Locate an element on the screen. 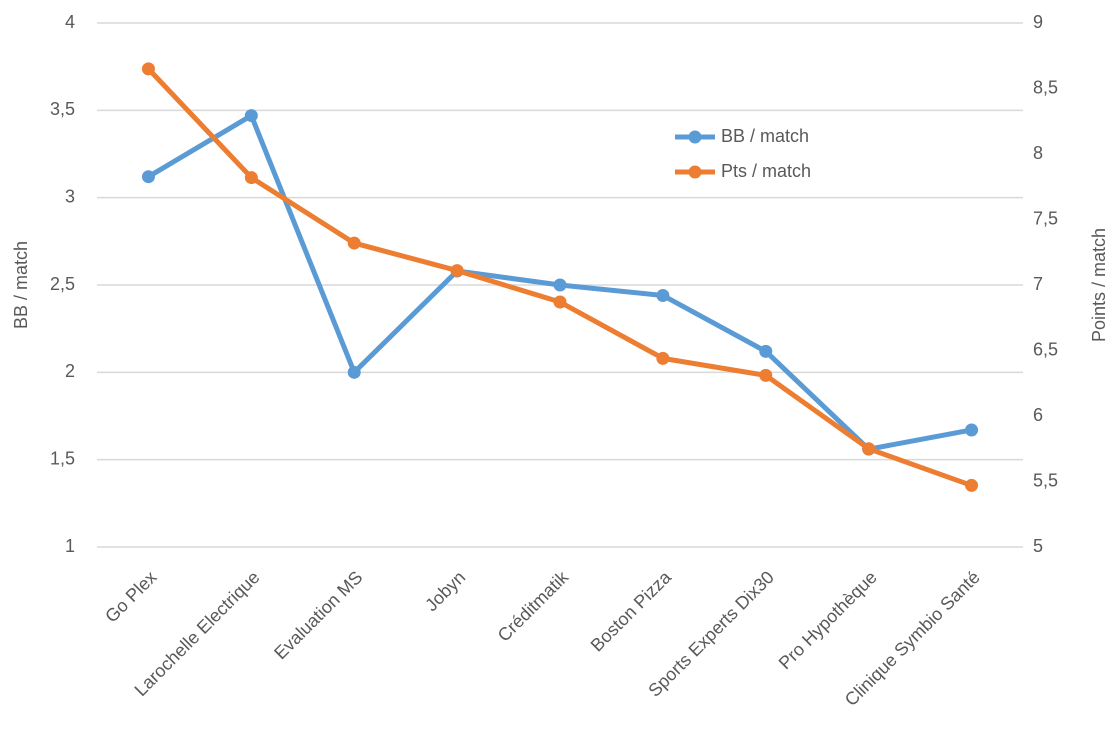 The height and width of the screenshot is (731, 1114). y-tick-label: 3 is located at coordinates (70, 196).